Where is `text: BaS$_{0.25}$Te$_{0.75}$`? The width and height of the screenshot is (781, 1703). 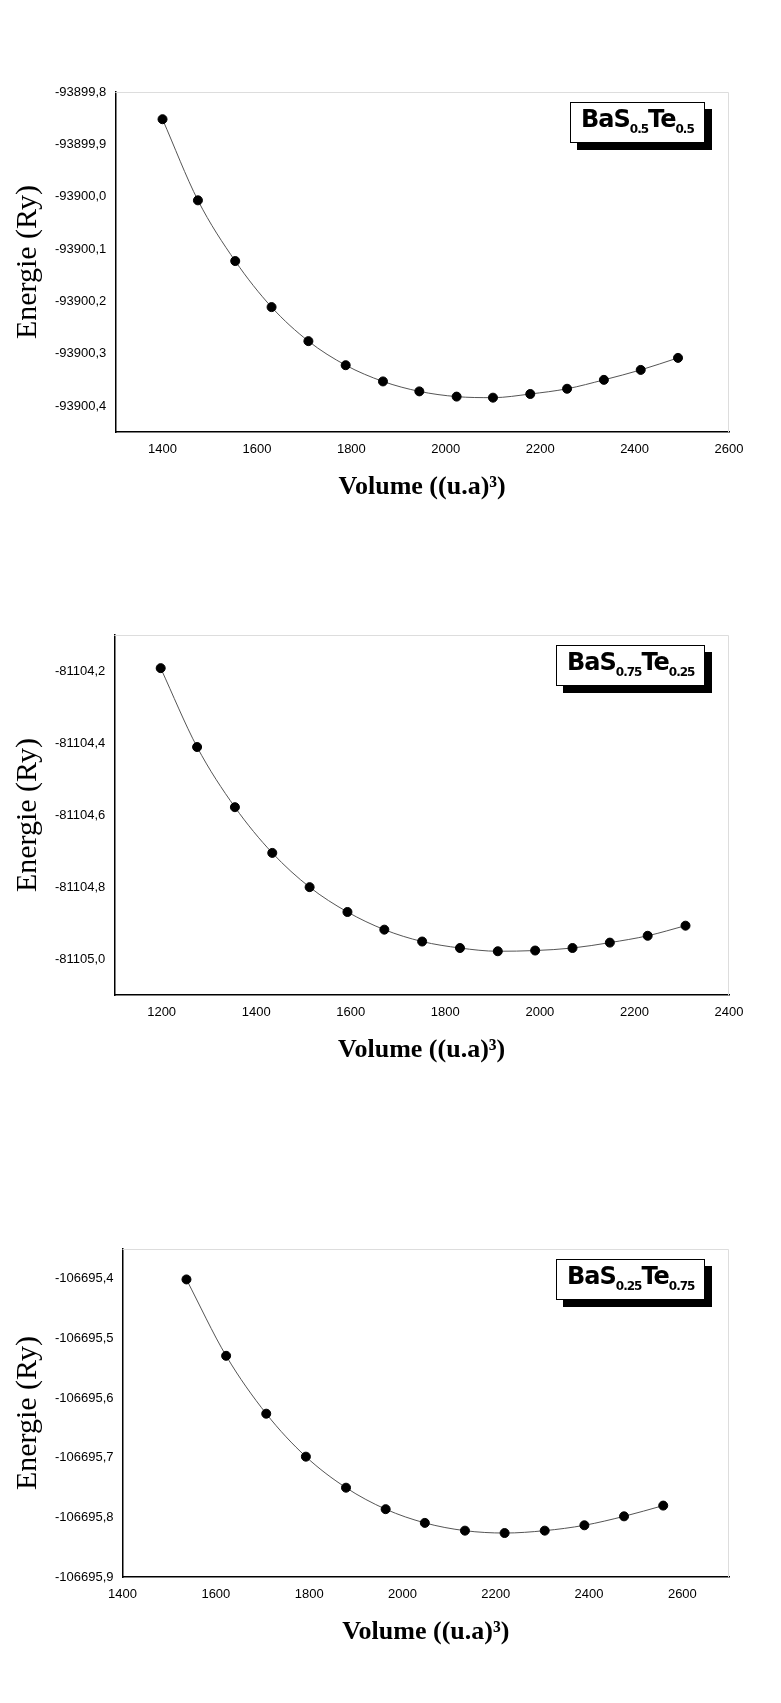
text: BaS$_{0.25}$Te$_{0.75}$ is located at coordinates (631, 1279).